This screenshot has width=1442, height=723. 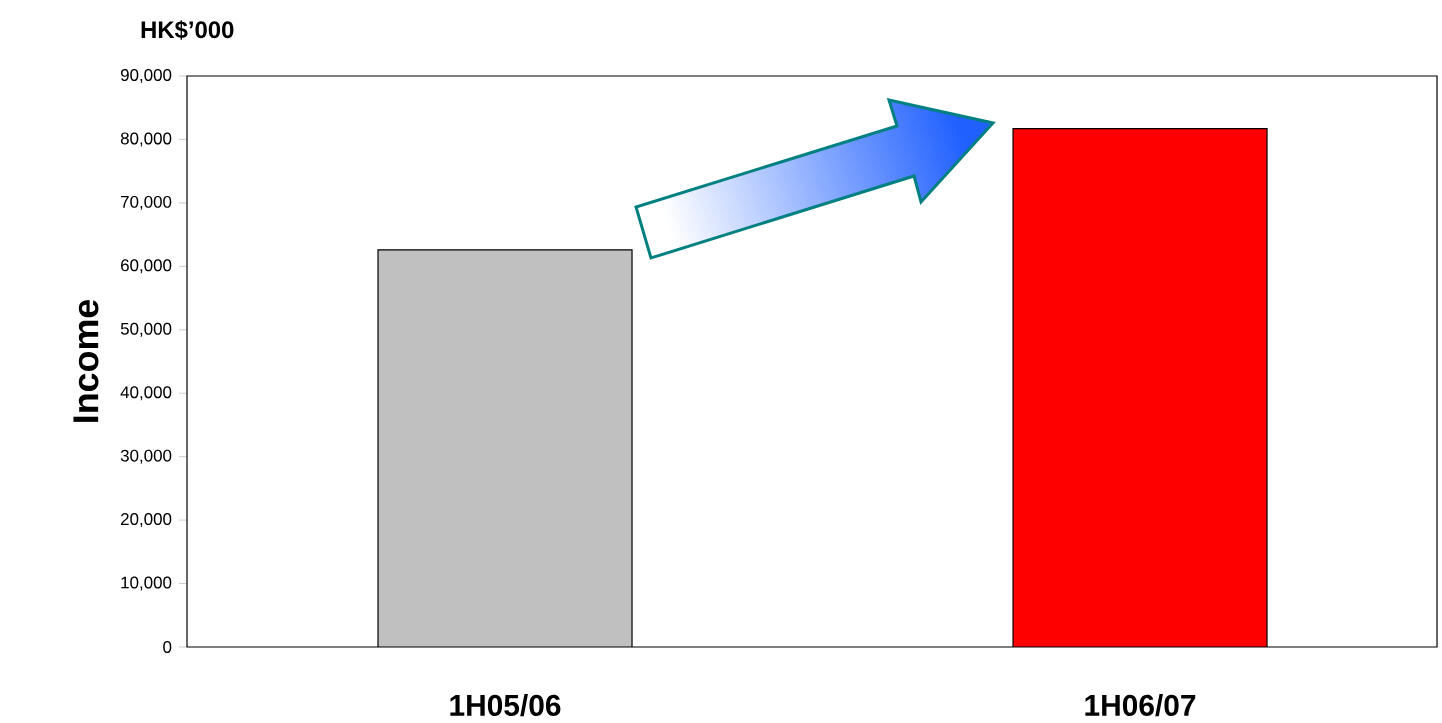 What do you see at coordinates (146, 139) in the screenshot?
I see `y-tick-label: 80,000` at bounding box center [146, 139].